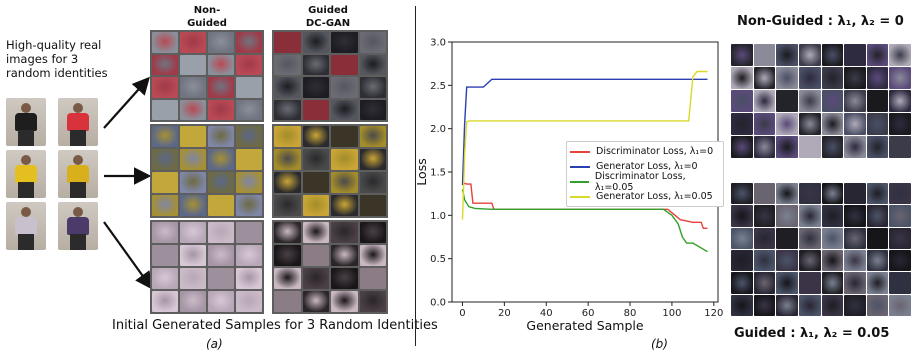  What do you see at coordinates (812, 333) in the screenshot?
I see `guided-title: Guided : λ₁, λ₂ = 0.05` at bounding box center [812, 333].